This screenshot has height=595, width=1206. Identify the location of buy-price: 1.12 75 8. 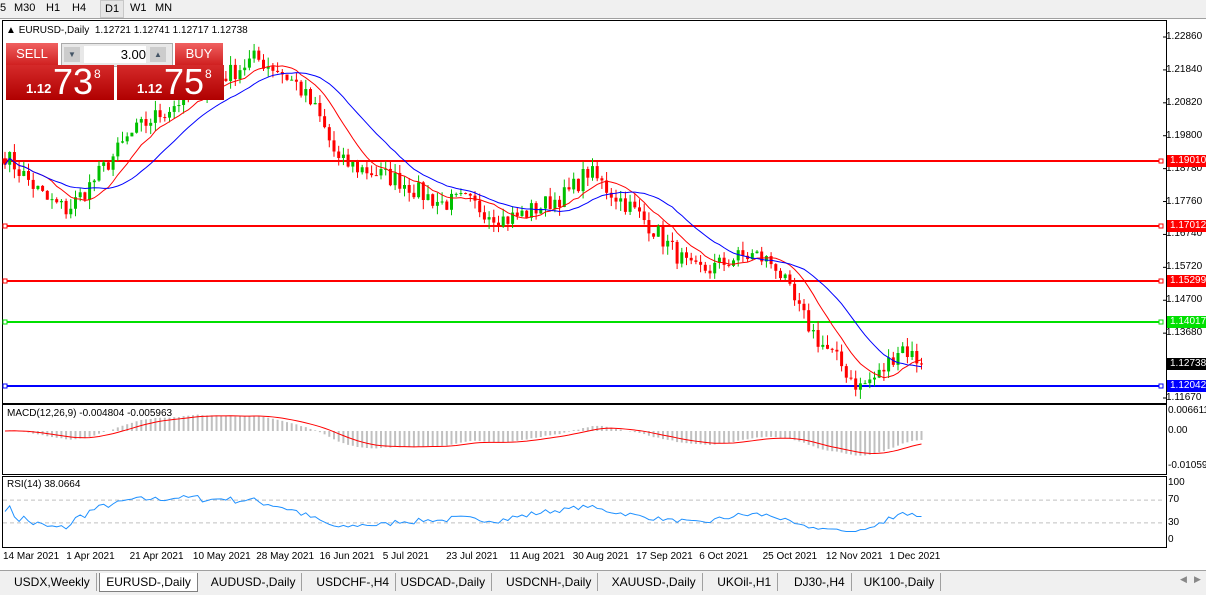
(170, 81).